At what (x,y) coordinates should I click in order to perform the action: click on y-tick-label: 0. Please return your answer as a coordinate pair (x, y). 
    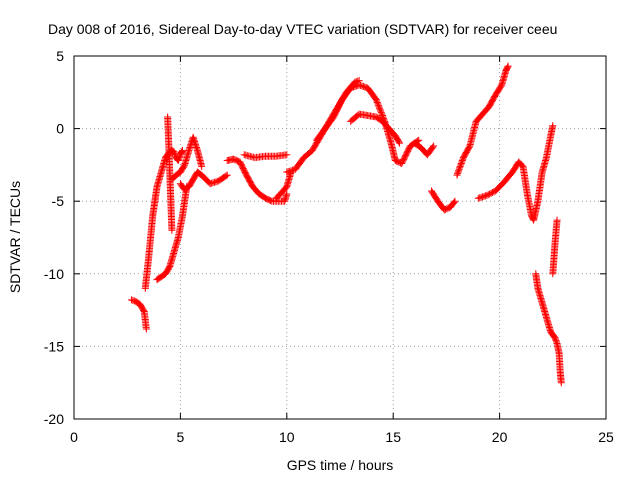
    Looking at the image, I should click on (60, 129).